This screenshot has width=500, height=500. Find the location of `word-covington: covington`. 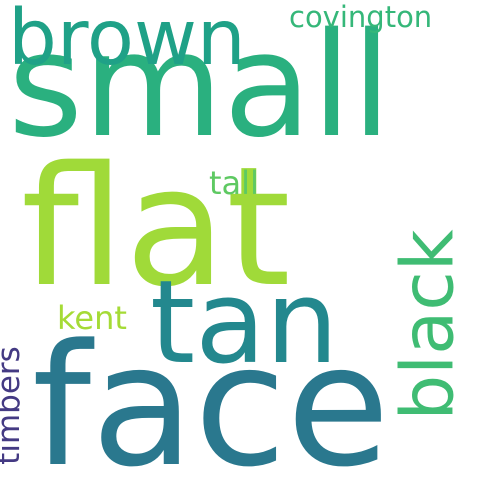

word-covington: covington is located at coordinates (361, 17).